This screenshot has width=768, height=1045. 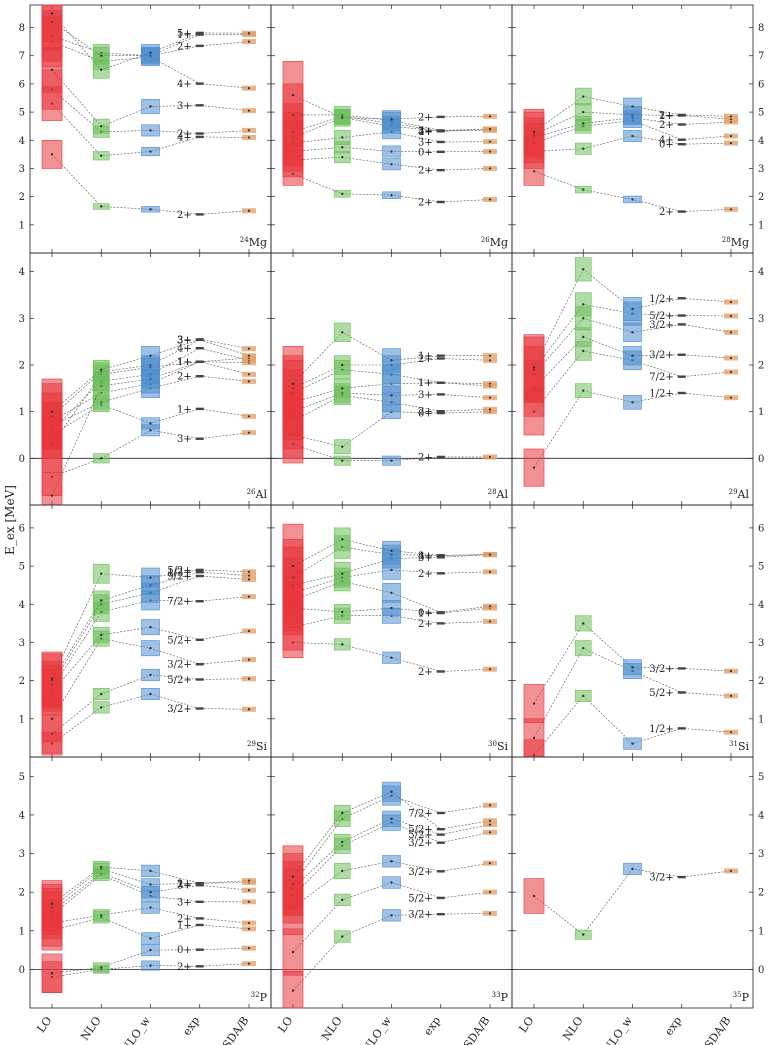 What do you see at coordinates (22, 970) in the screenshot?
I see `y-tick-label: 0` at bounding box center [22, 970].